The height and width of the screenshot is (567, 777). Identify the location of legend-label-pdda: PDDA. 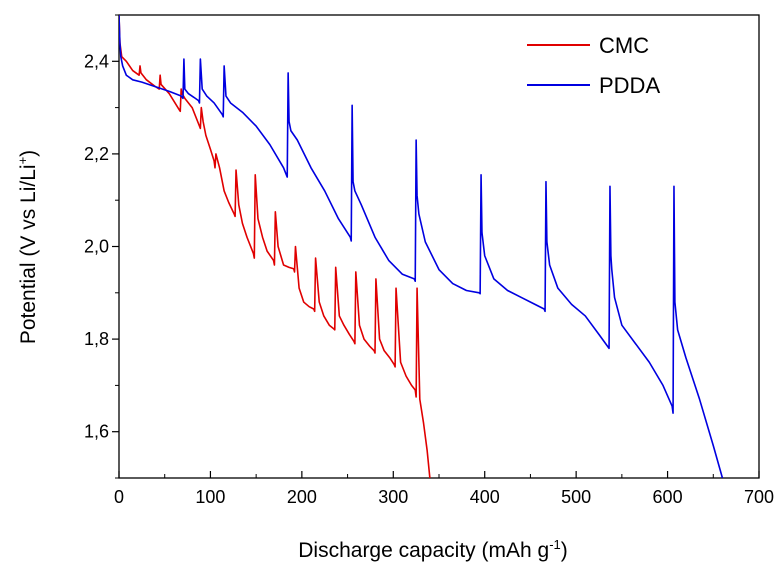
(629, 85).